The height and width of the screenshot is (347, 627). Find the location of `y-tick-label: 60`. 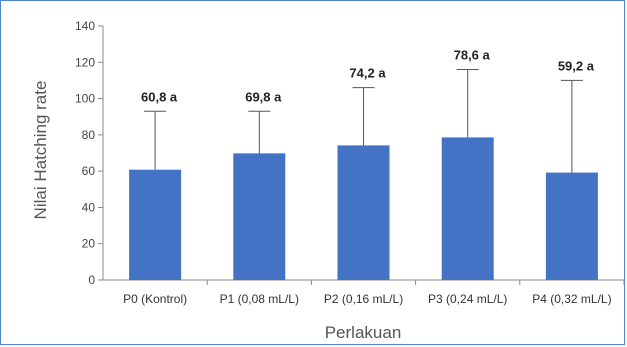

y-tick-label: 60 is located at coordinates (89, 171).